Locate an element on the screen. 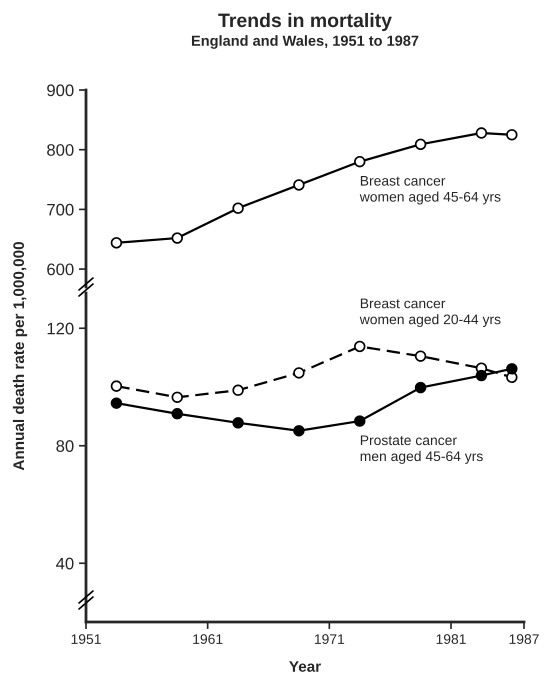 The image size is (548, 678). series-label: Breast cancer women aged 45-64 yrs is located at coordinates (430, 190).